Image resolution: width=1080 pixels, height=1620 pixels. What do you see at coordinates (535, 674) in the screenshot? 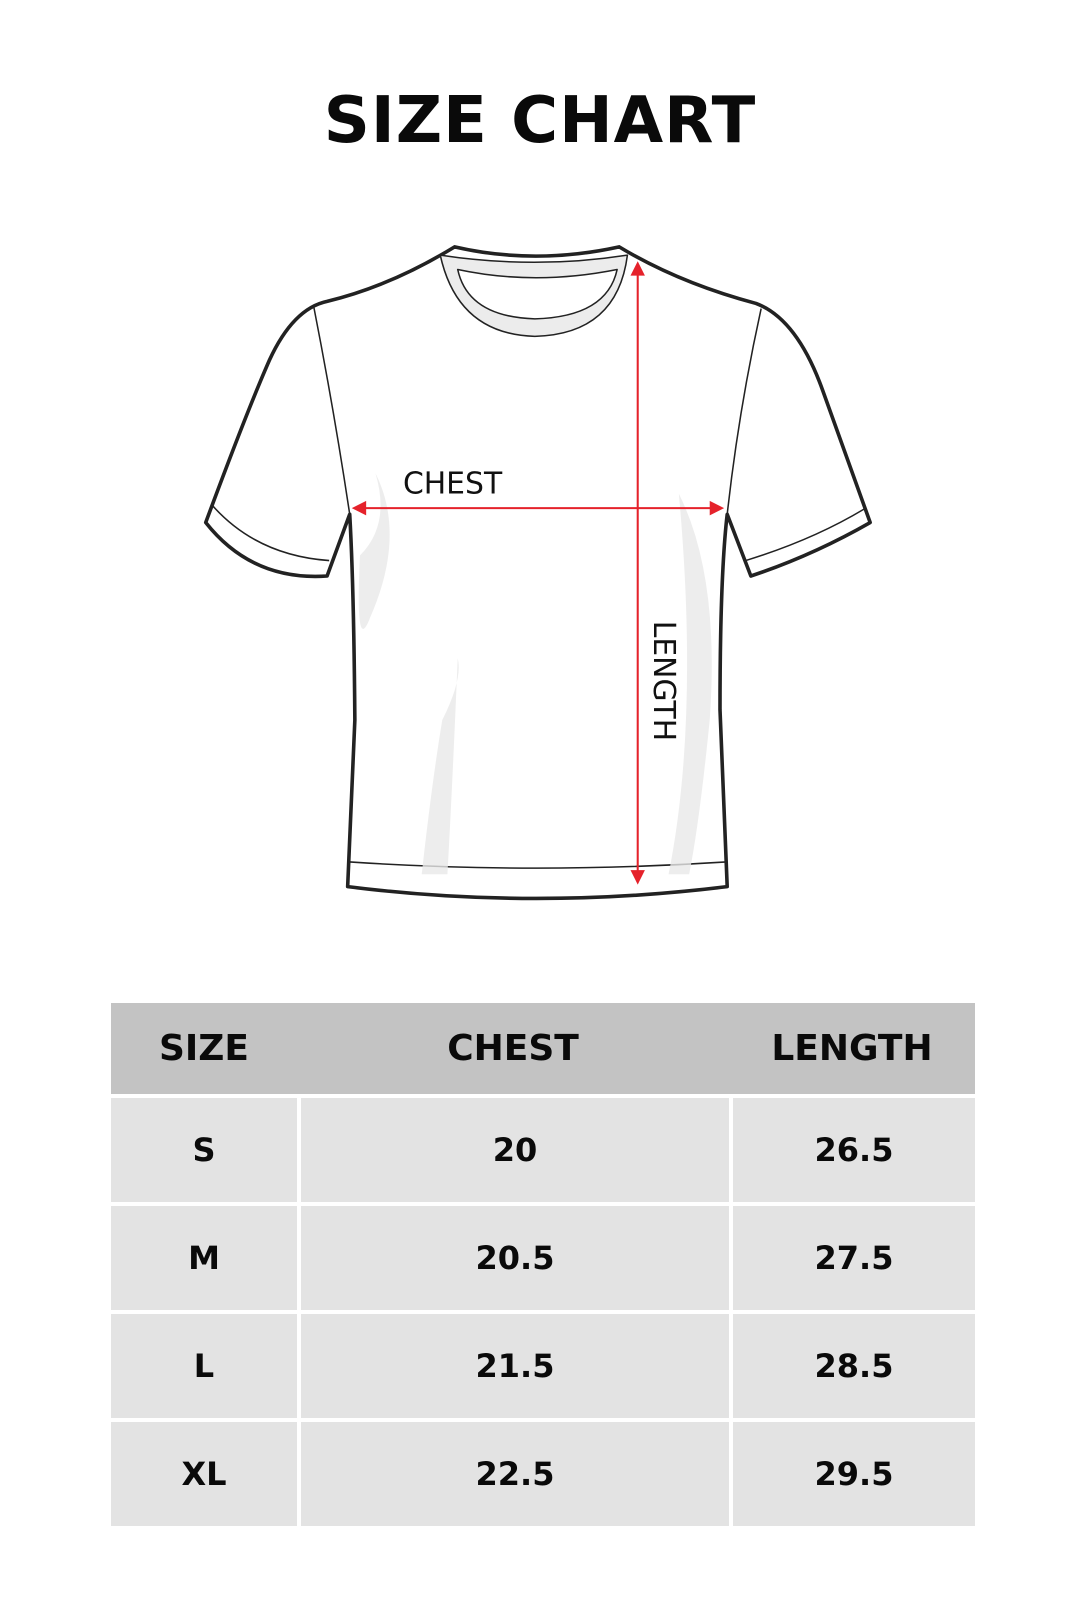
I see `shading` at bounding box center [535, 674].